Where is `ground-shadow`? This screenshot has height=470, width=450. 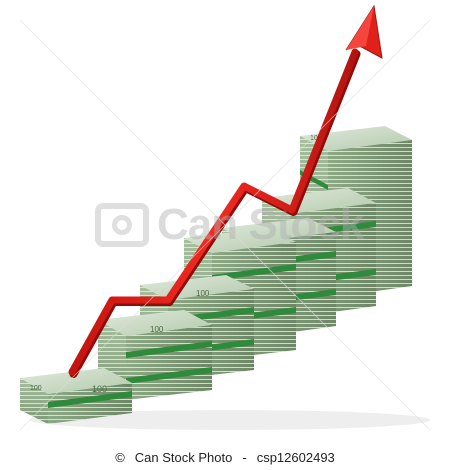
ground-shadow is located at coordinates (230, 420).